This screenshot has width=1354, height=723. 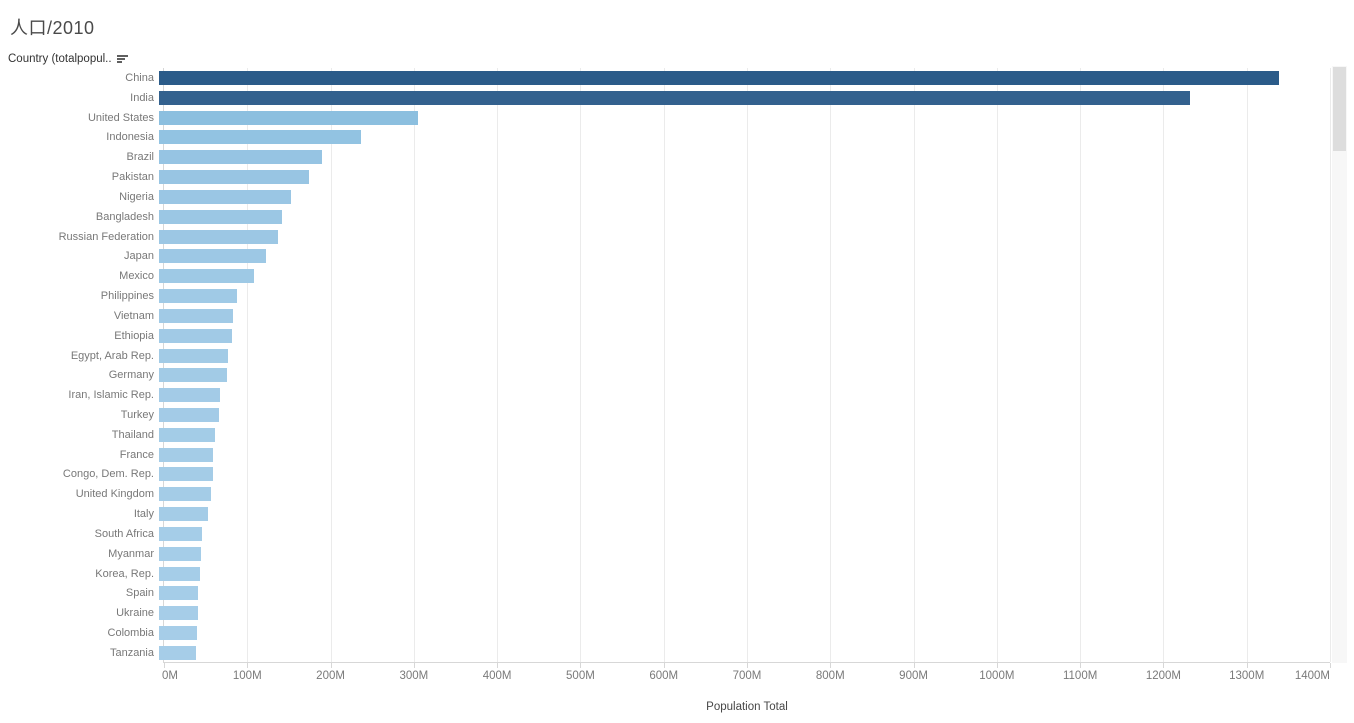 What do you see at coordinates (1339, 109) in the screenshot?
I see `scrollbar-thumb` at bounding box center [1339, 109].